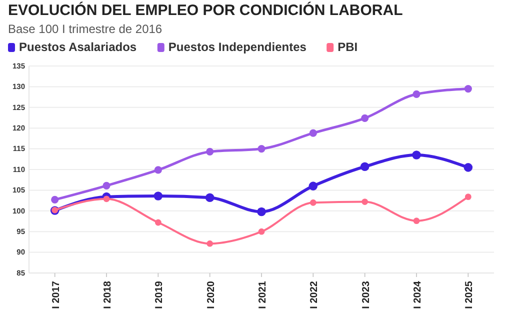 This screenshot has height=320, width=514. What do you see at coordinates (263, 294) in the screenshot?
I see `x-tick-label: I 2021` at bounding box center [263, 294].